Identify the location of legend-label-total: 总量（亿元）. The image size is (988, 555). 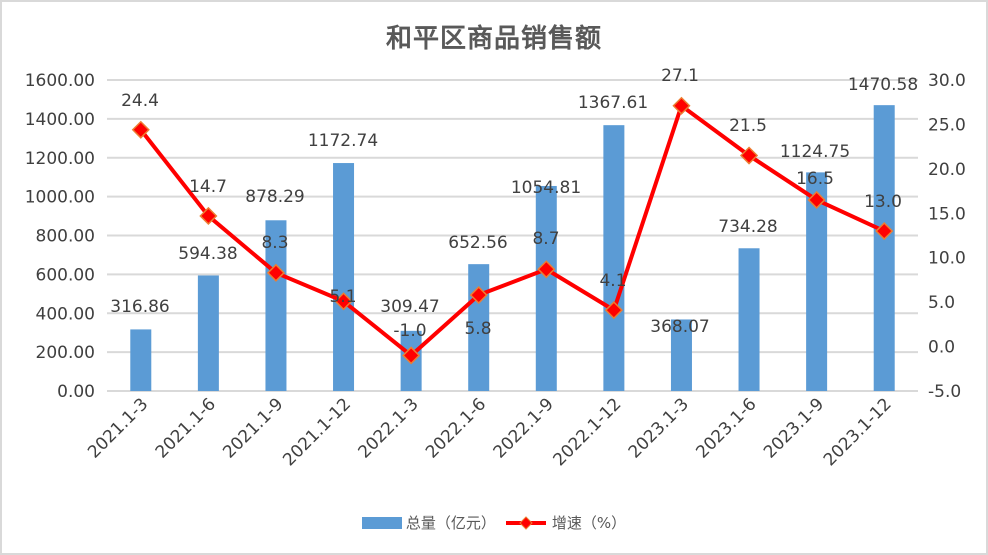
(450, 523).